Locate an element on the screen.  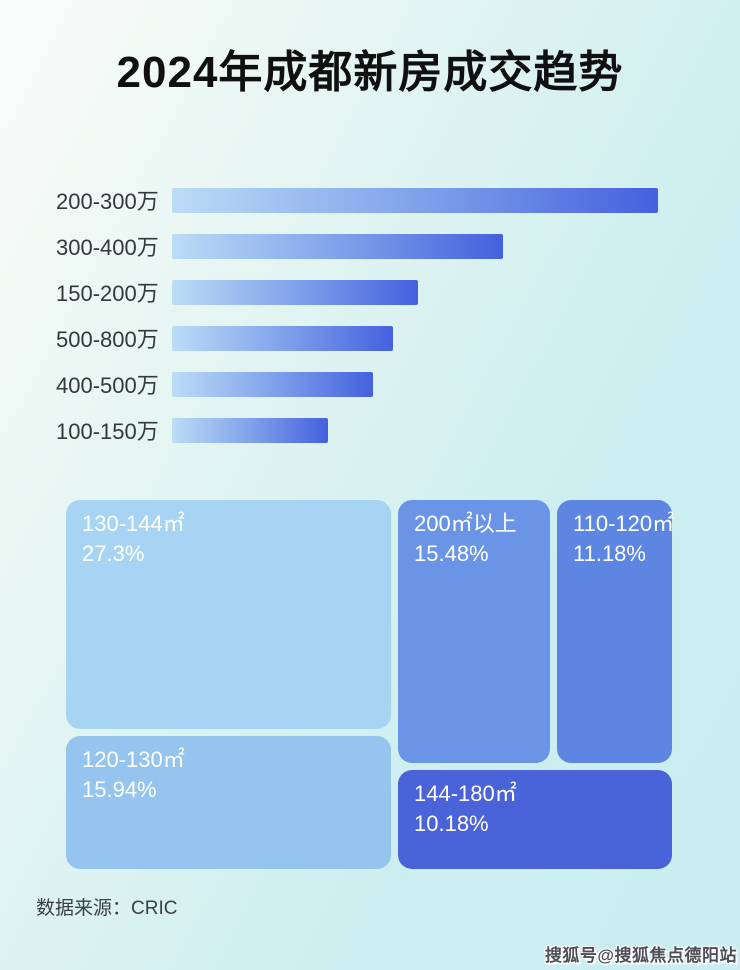
treemap-block-percent: 27.3% is located at coordinates (113, 553).